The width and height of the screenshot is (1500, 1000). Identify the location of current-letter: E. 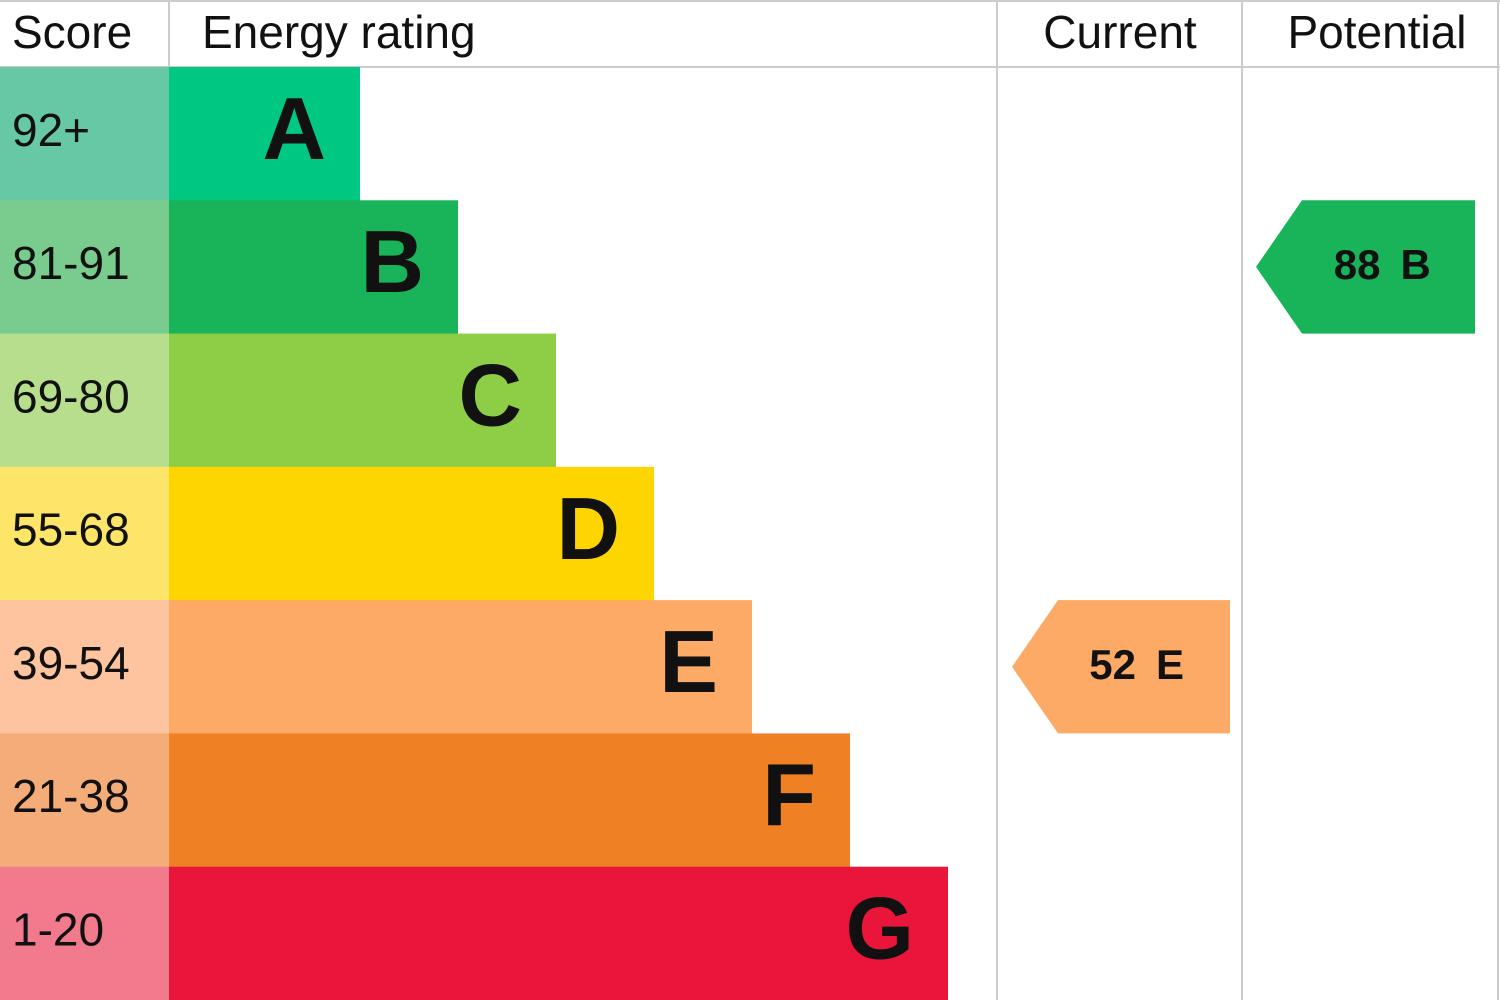
(1170, 664).